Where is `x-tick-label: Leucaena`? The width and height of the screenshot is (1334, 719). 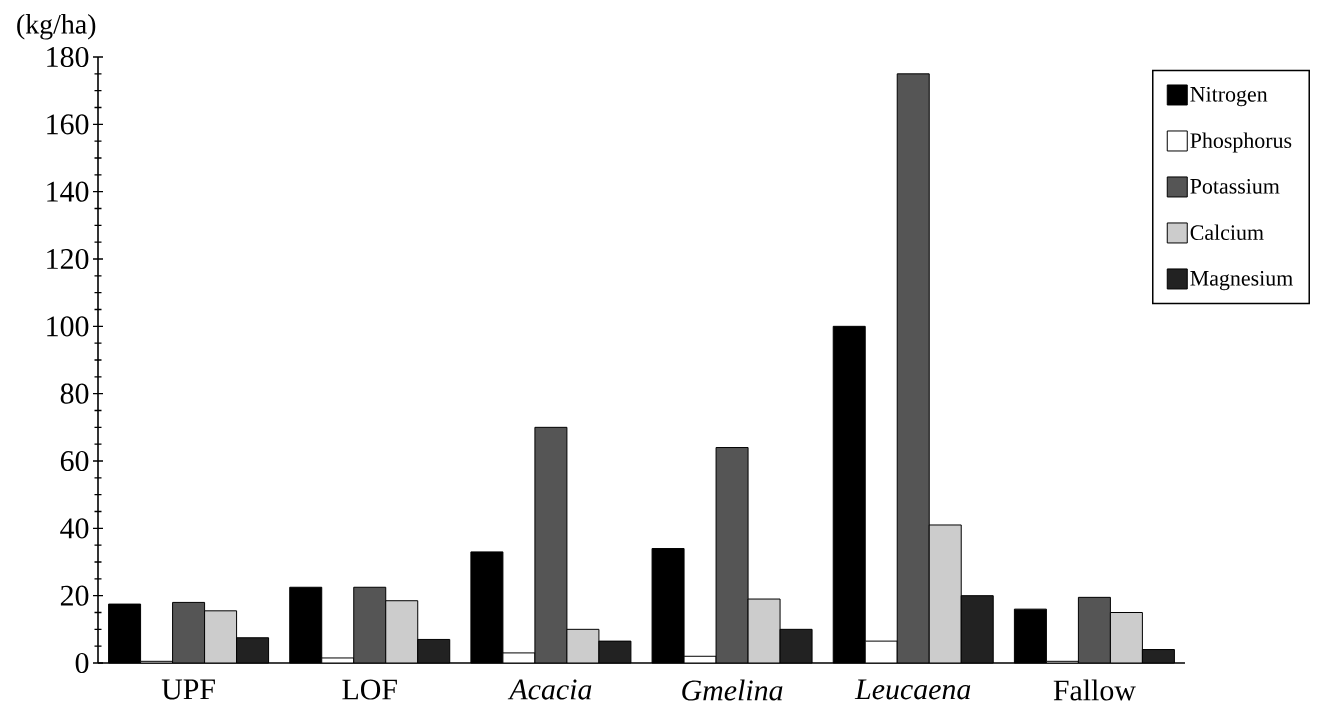
x-tick-label: Leucaena is located at coordinates (912, 689).